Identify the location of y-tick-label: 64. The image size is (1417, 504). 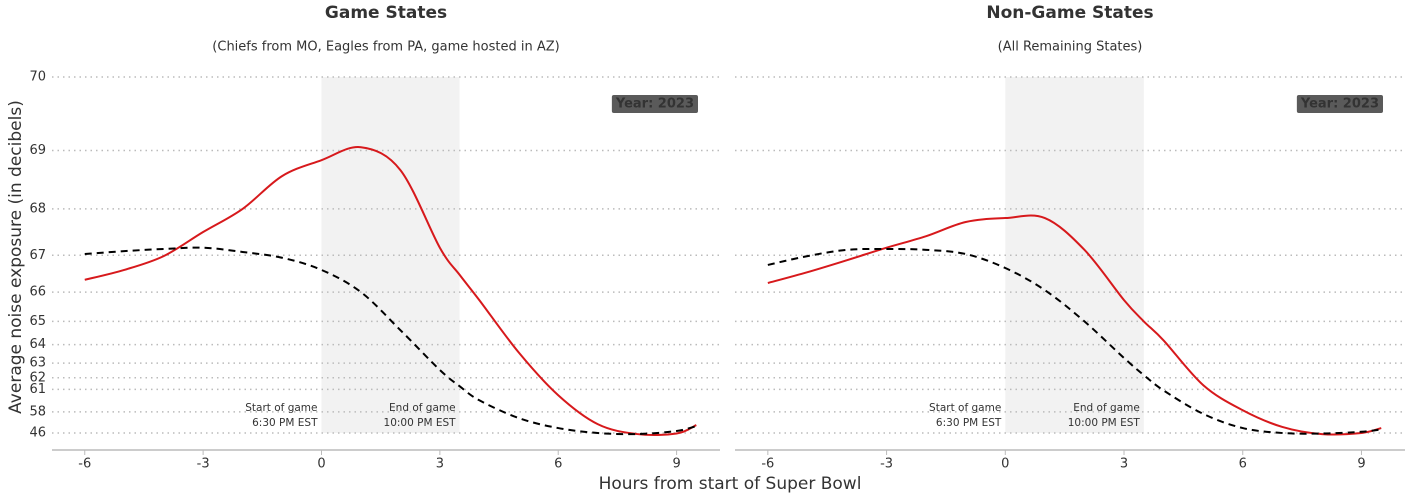
(37, 344).